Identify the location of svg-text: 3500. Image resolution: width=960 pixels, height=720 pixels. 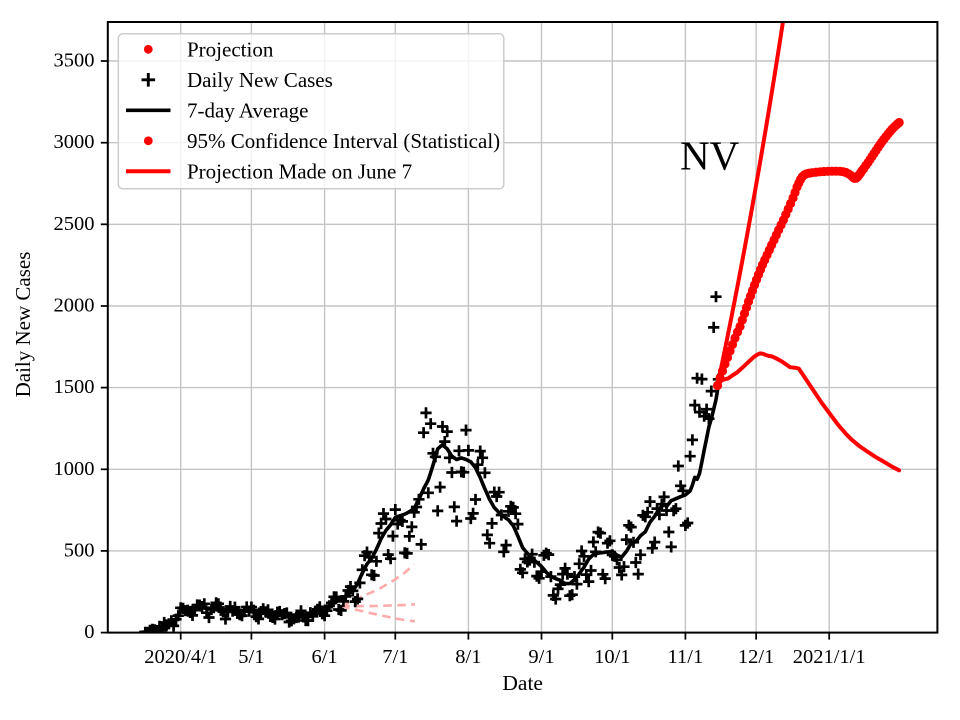
(74, 61).